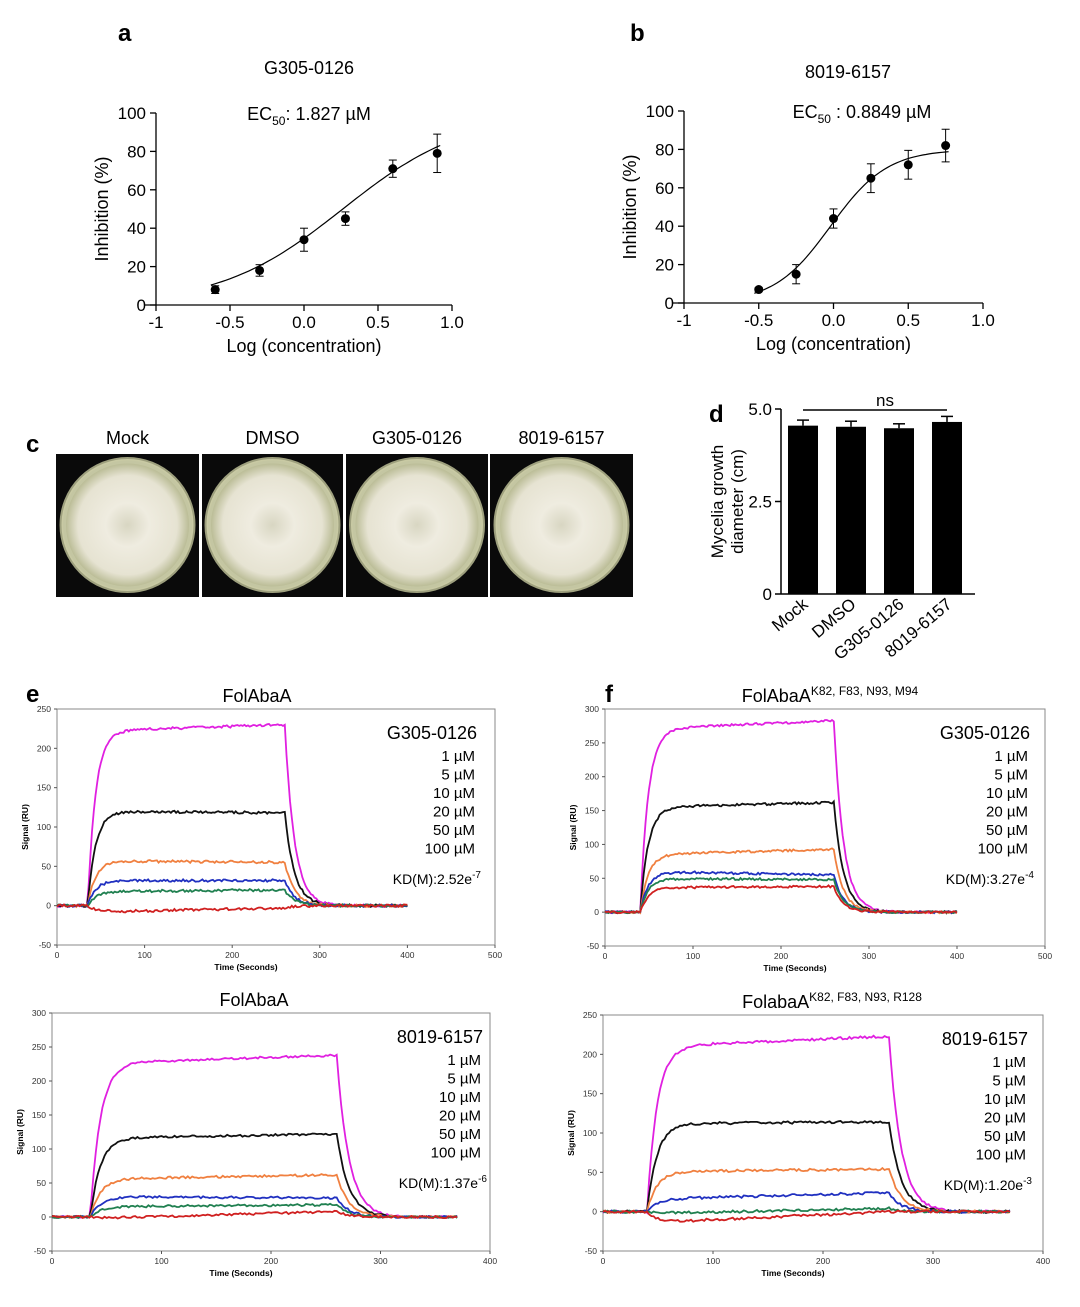  What do you see at coordinates (273, 438) in the screenshot?
I see `plate-label: DMSO` at bounding box center [273, 438].